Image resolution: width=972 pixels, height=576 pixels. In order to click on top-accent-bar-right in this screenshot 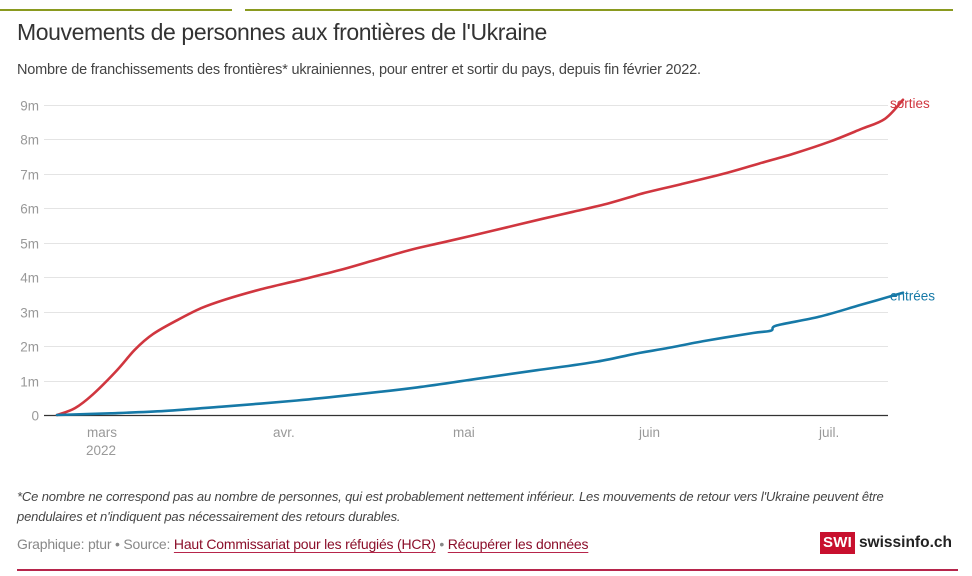, I will do `click(599, 10)`.